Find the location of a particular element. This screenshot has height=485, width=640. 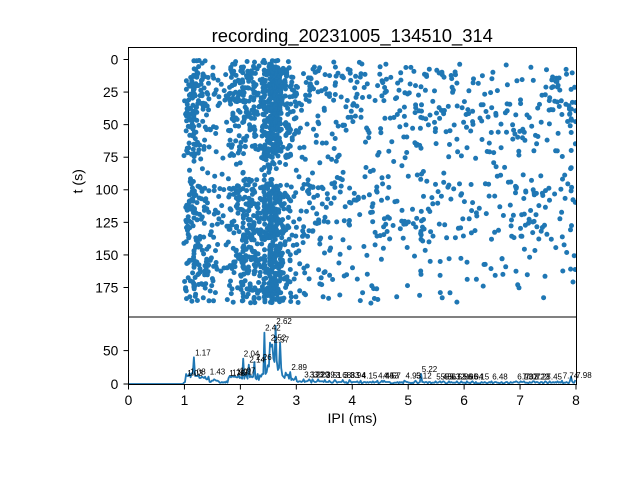

svg-text: 5.56 is located at coordinates (449, 376).